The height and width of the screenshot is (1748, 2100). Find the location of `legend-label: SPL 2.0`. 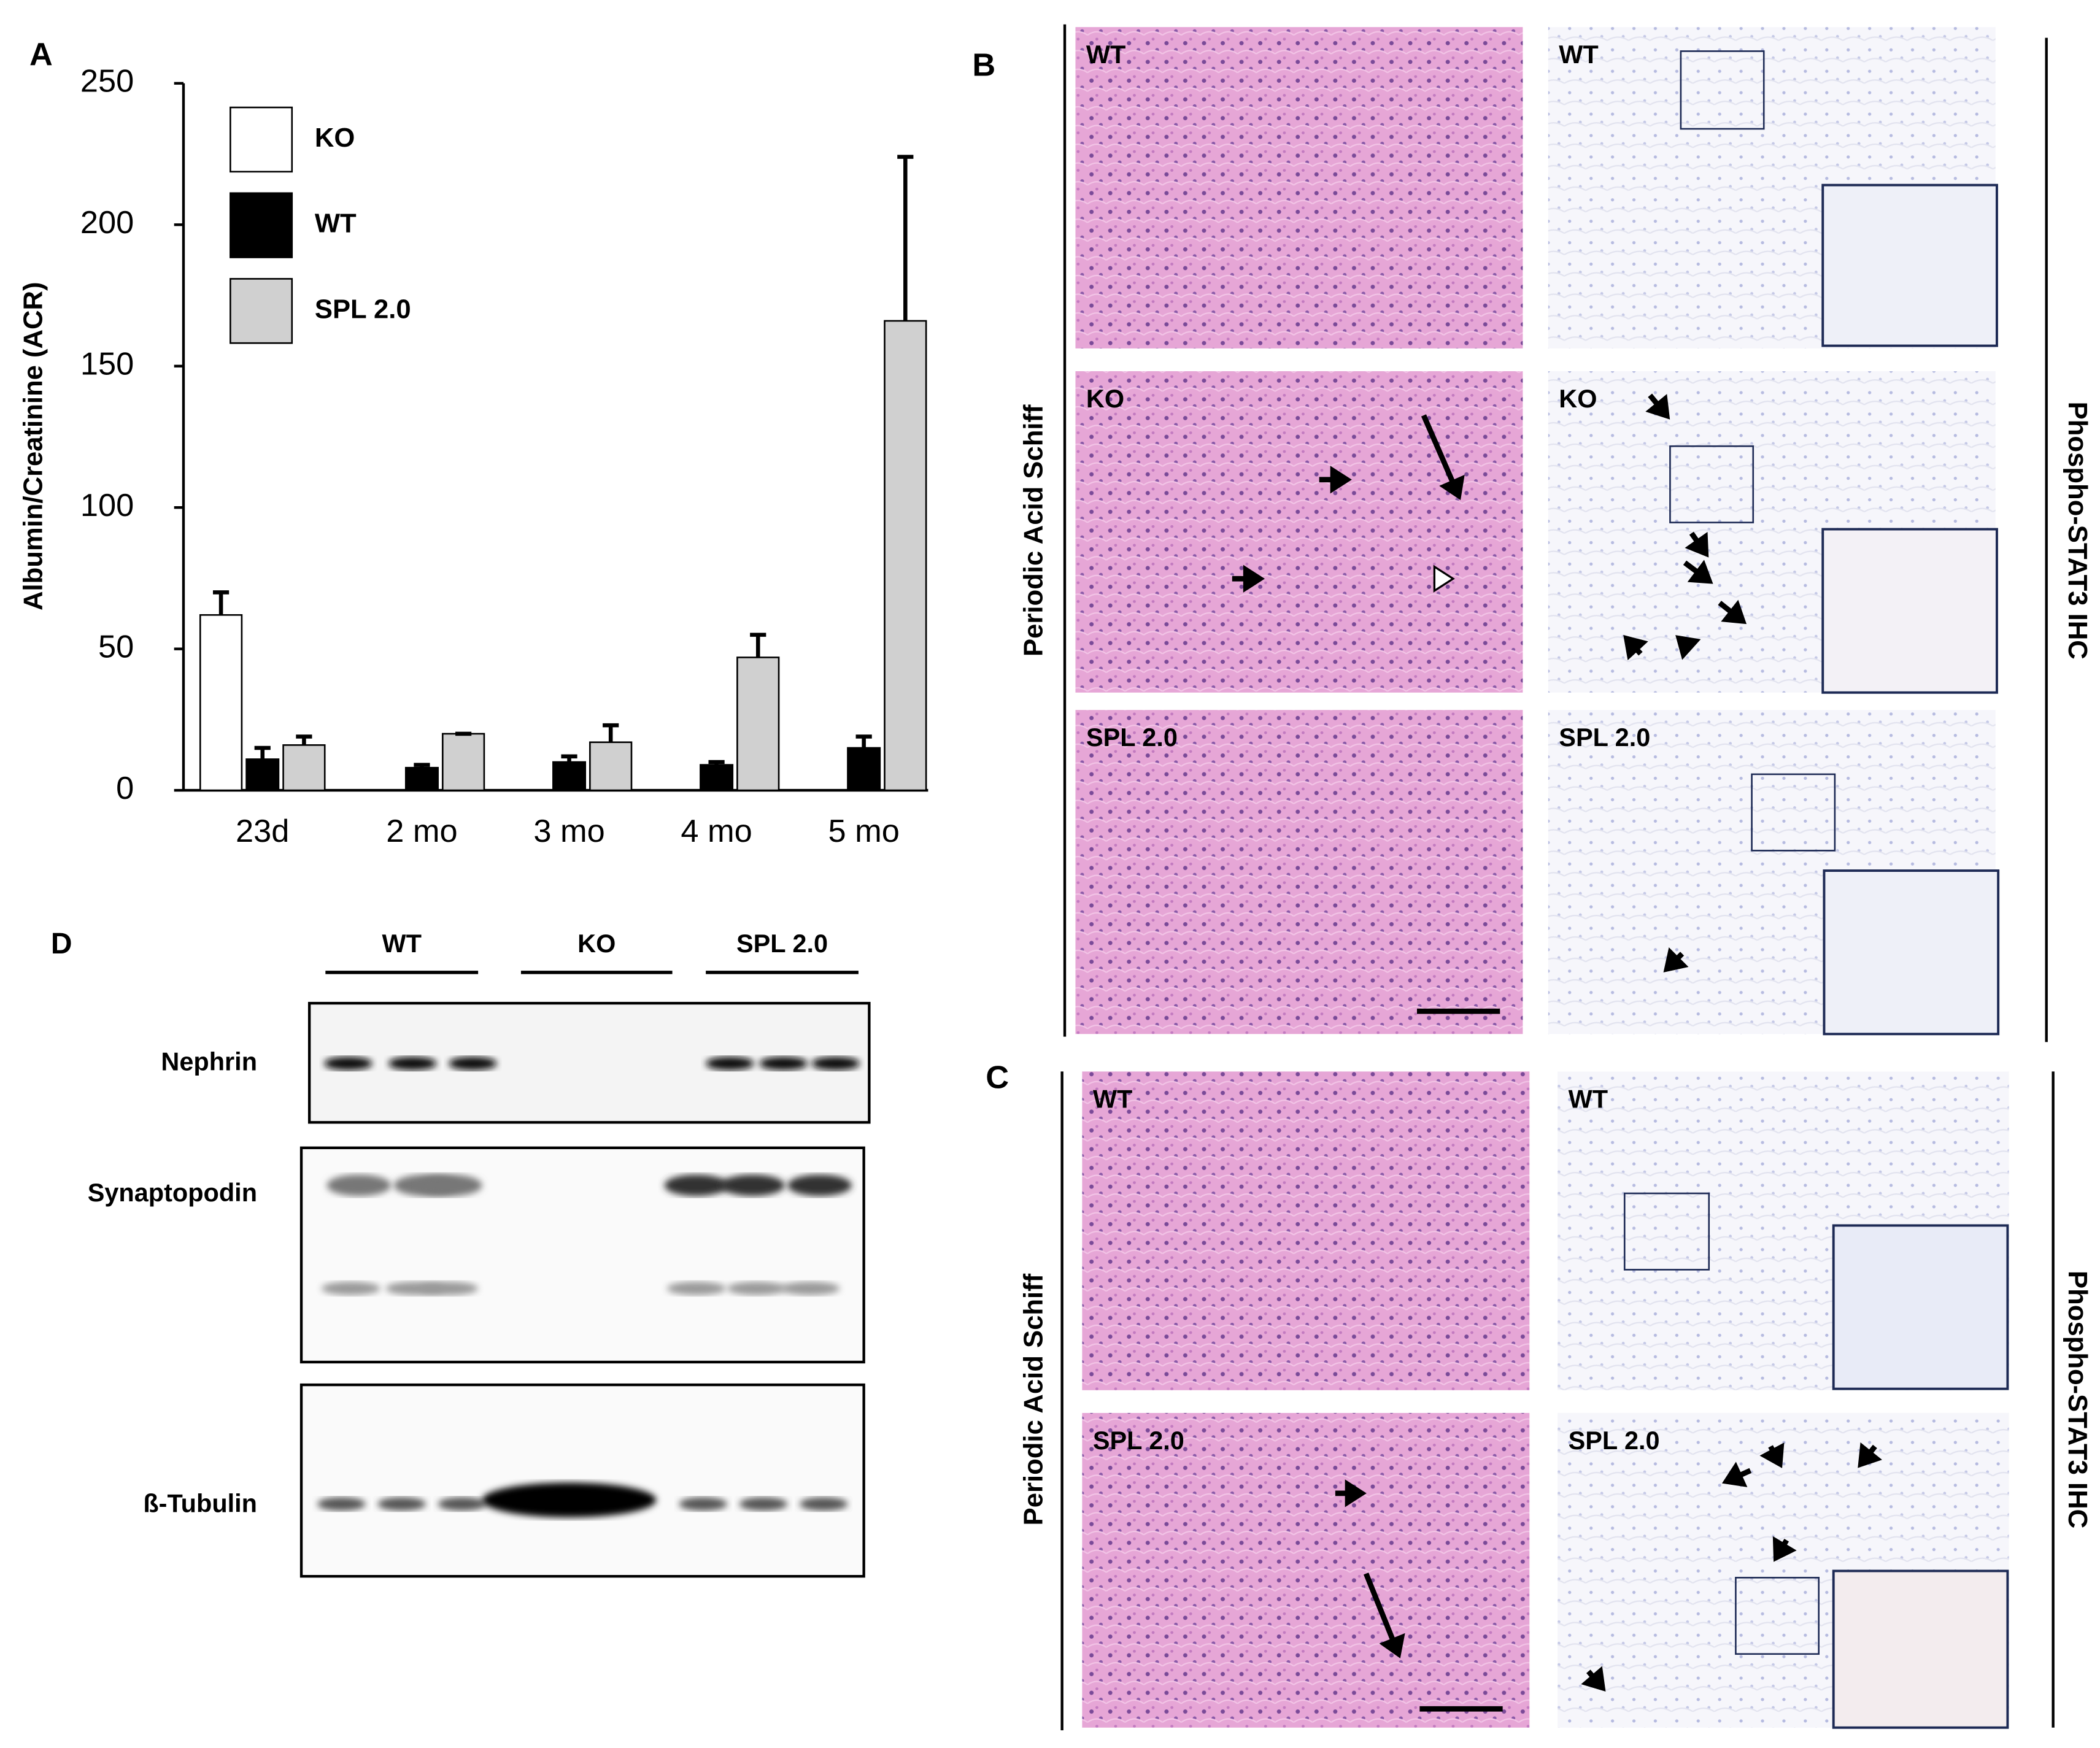

legend-label: SPL 2.0 is located at coordinates (363, 309).